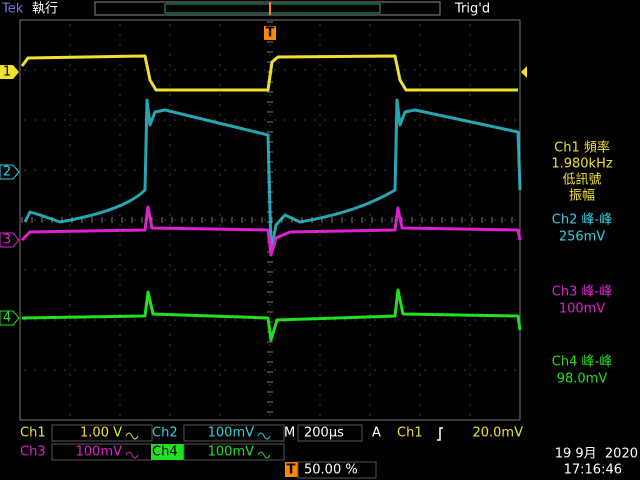  Describe the element at coordinates (497, 433) in the screenshot. I see `trigger-level: 20.0mV` at that location.